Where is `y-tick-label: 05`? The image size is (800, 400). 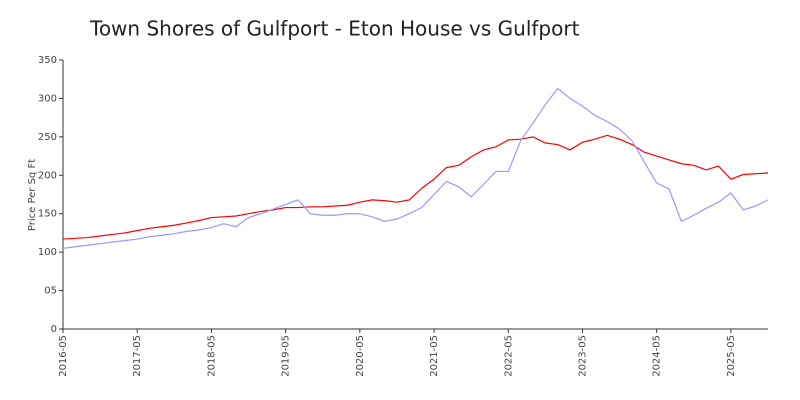
y-tick-label: 05 is located at coordinates (50, 291).